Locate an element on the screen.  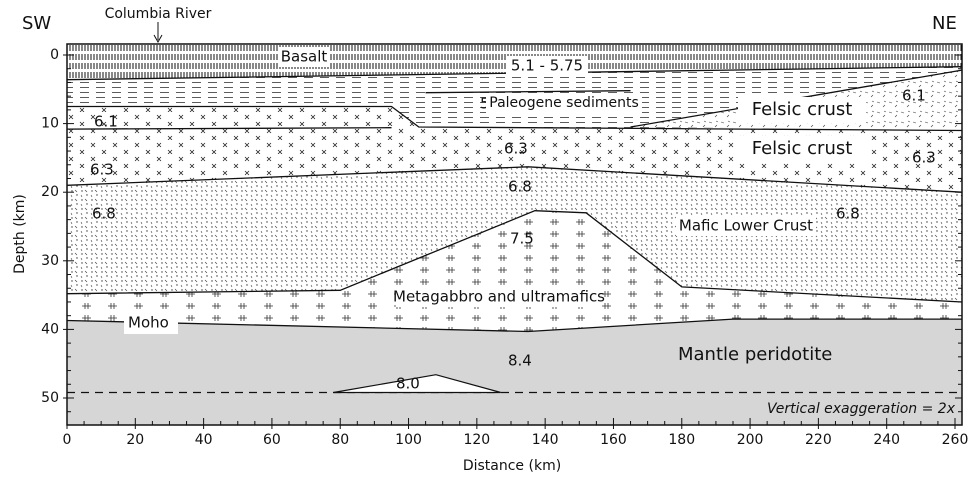
label: Mafic Lower Crust is located at coordinates (746, 226).